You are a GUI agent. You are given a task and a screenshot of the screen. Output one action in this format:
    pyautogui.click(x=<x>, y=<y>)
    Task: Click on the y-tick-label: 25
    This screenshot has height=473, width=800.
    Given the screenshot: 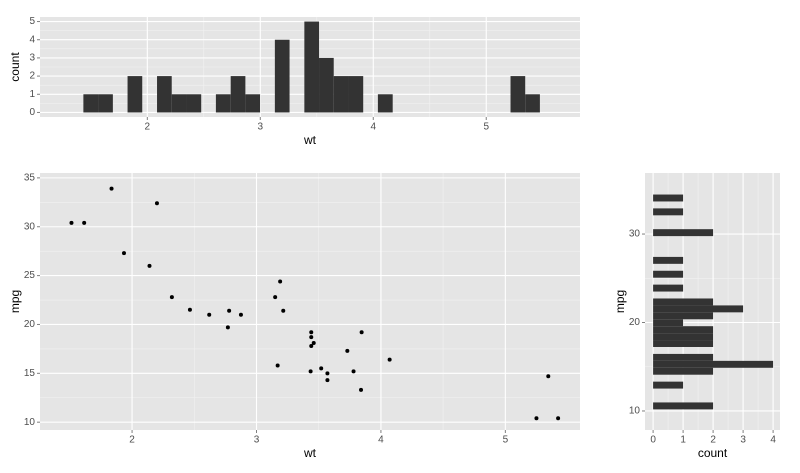 What is the action you would take?
    pyautogui.click(x=30, y=275)
    